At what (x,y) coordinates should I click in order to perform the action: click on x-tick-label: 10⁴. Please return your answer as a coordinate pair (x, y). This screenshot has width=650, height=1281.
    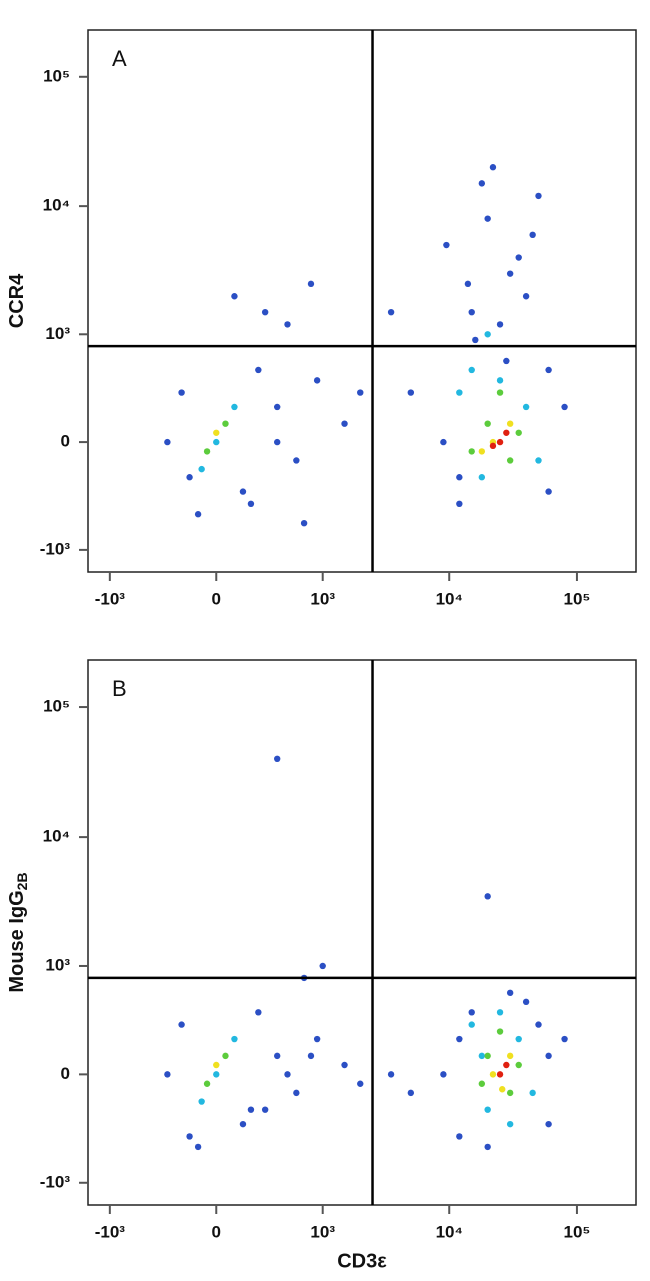
    Looking at the image, I should click on (449, 598).